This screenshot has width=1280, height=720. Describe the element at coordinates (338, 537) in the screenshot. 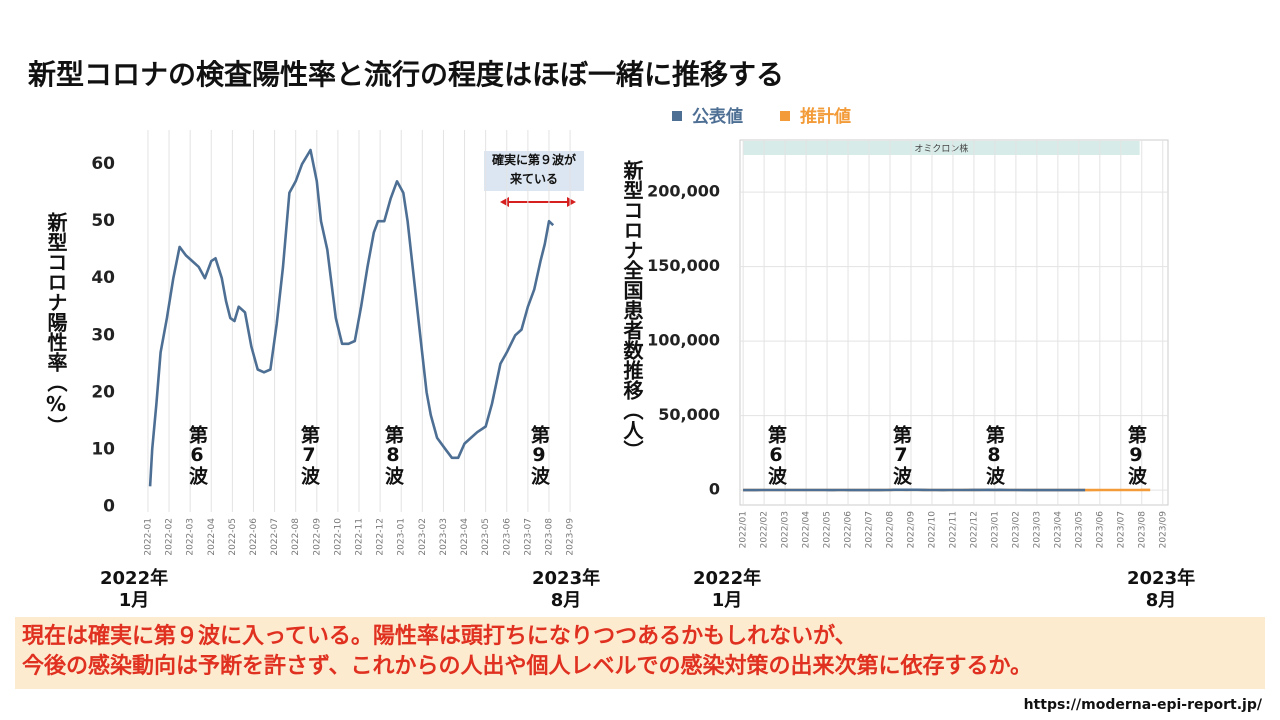

I see `x-tick-label: 2022-10` at that location.